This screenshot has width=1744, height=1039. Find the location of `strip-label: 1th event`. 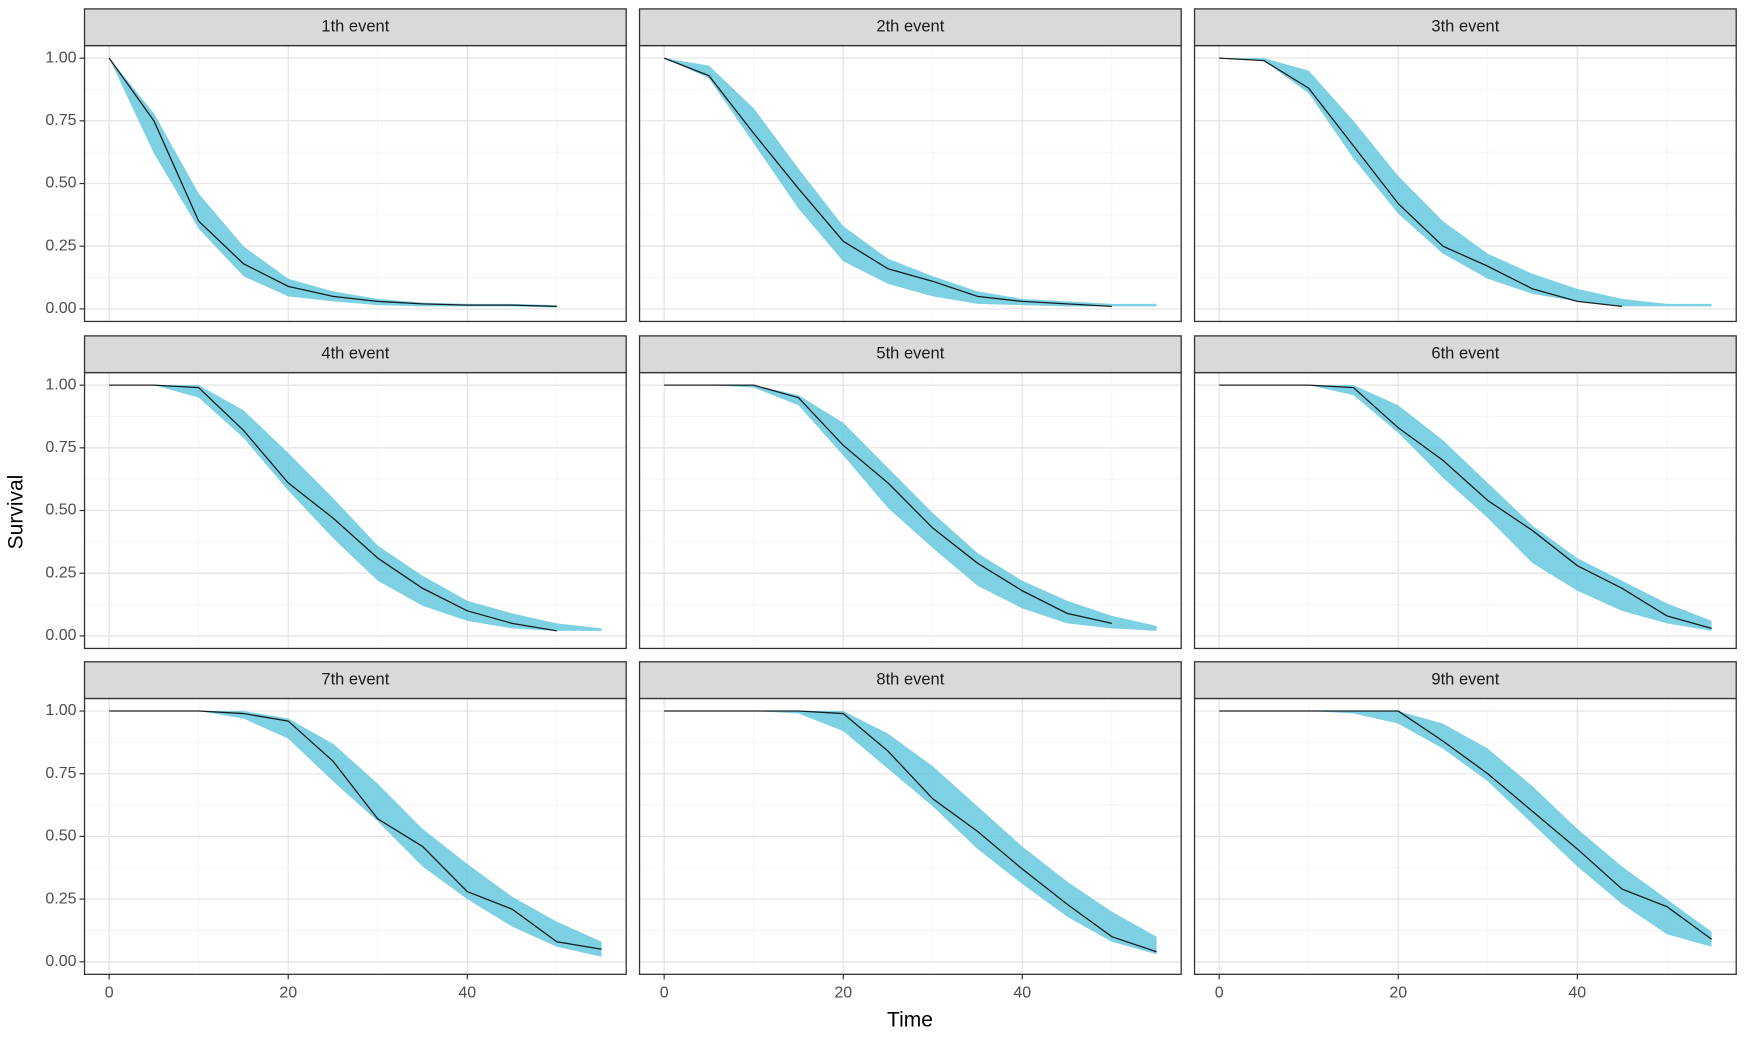

strip-label: 1th event is located at coordinates (355, 27).